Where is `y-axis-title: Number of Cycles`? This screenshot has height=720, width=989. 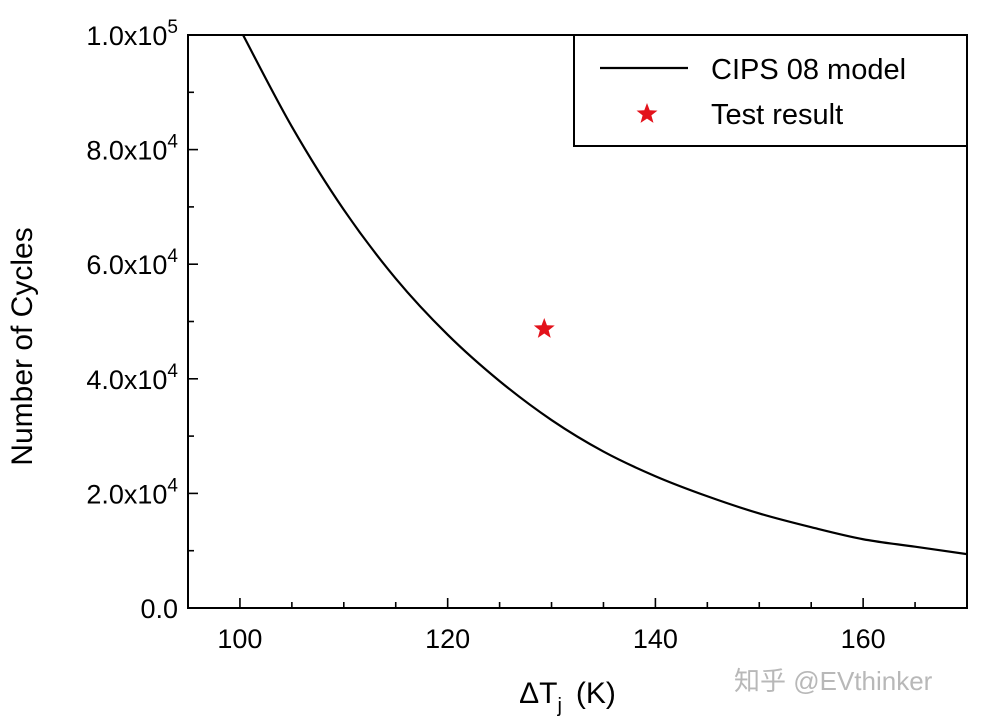 y-axis-title: Number of Cycles is located at coordinates (22, 346).